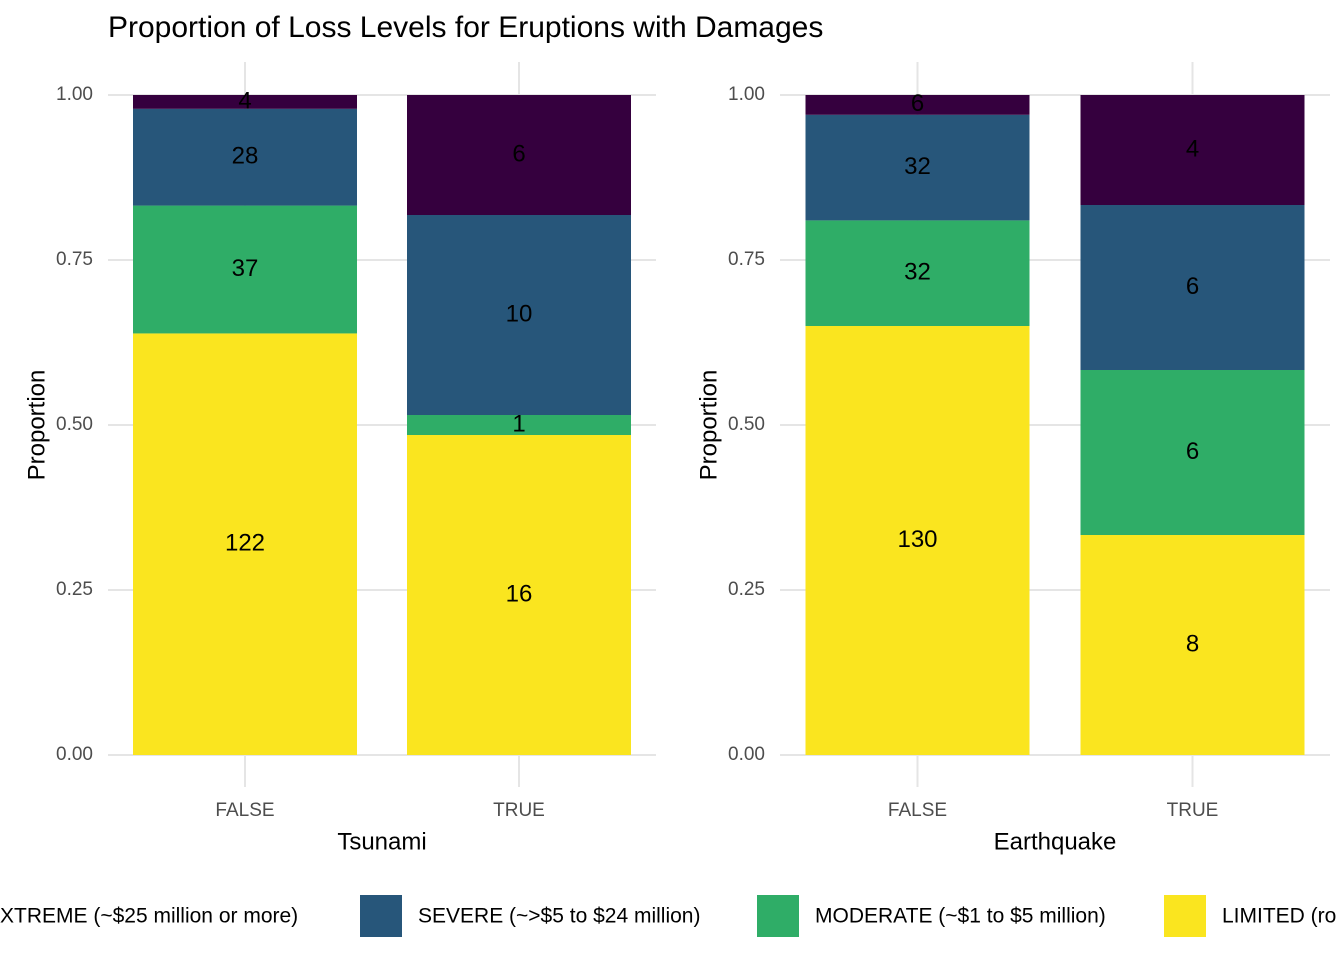 Image resolution: width=1344 pixels, height=960 pixels. I want to click on data-label: 37, so click(245, 268).